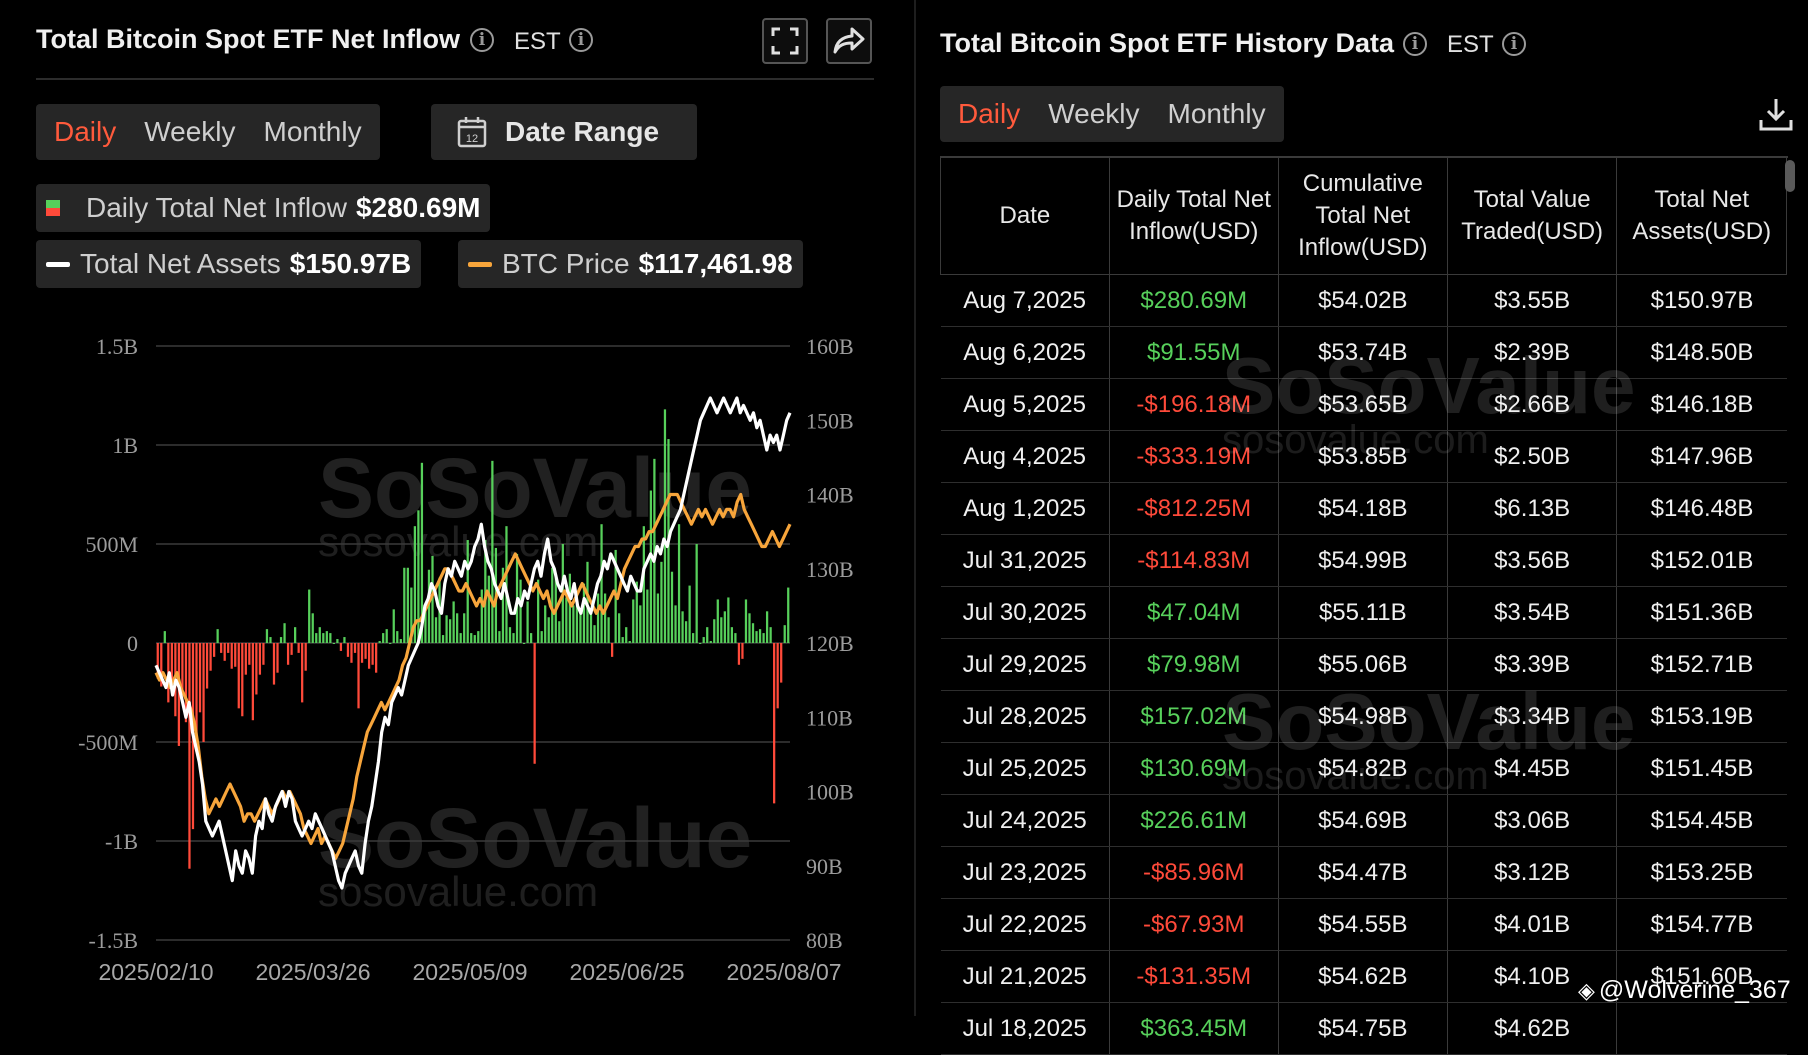  I want to click on fullscreen-icon, so click(785, 41).